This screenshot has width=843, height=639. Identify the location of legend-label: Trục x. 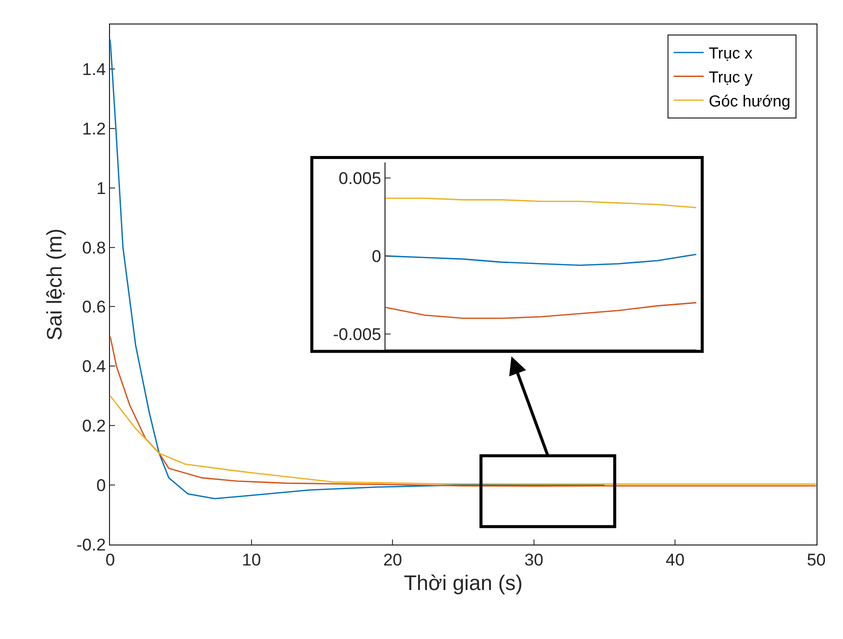
(730, 54).